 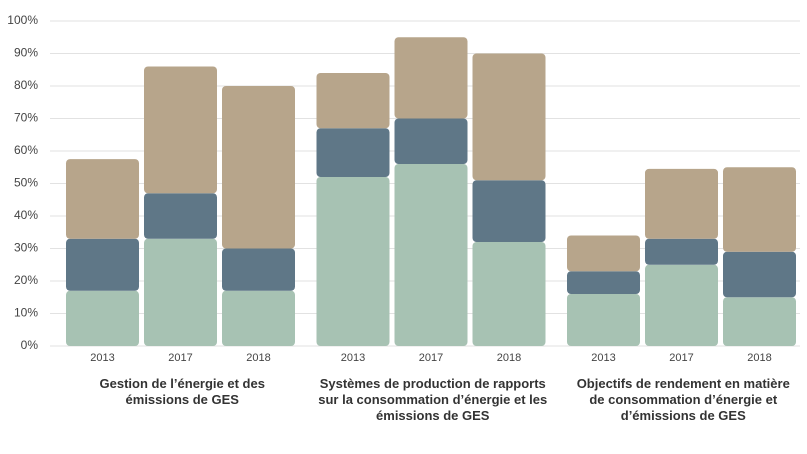 I want to click on y-tick-label: 60%, so click(x=26, y=150).